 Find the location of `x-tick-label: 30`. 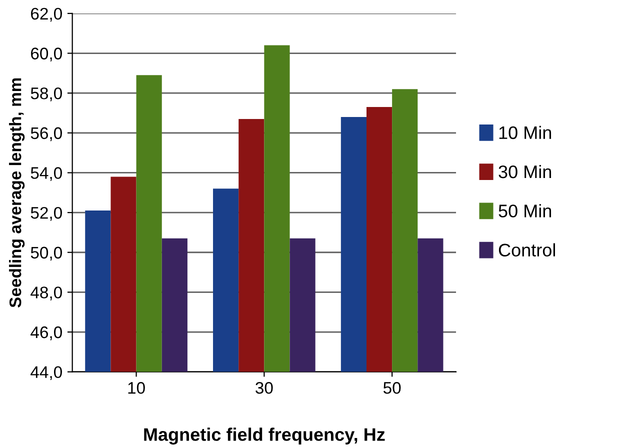

x-tick-label: 30 is located at coordinates (264, 388).